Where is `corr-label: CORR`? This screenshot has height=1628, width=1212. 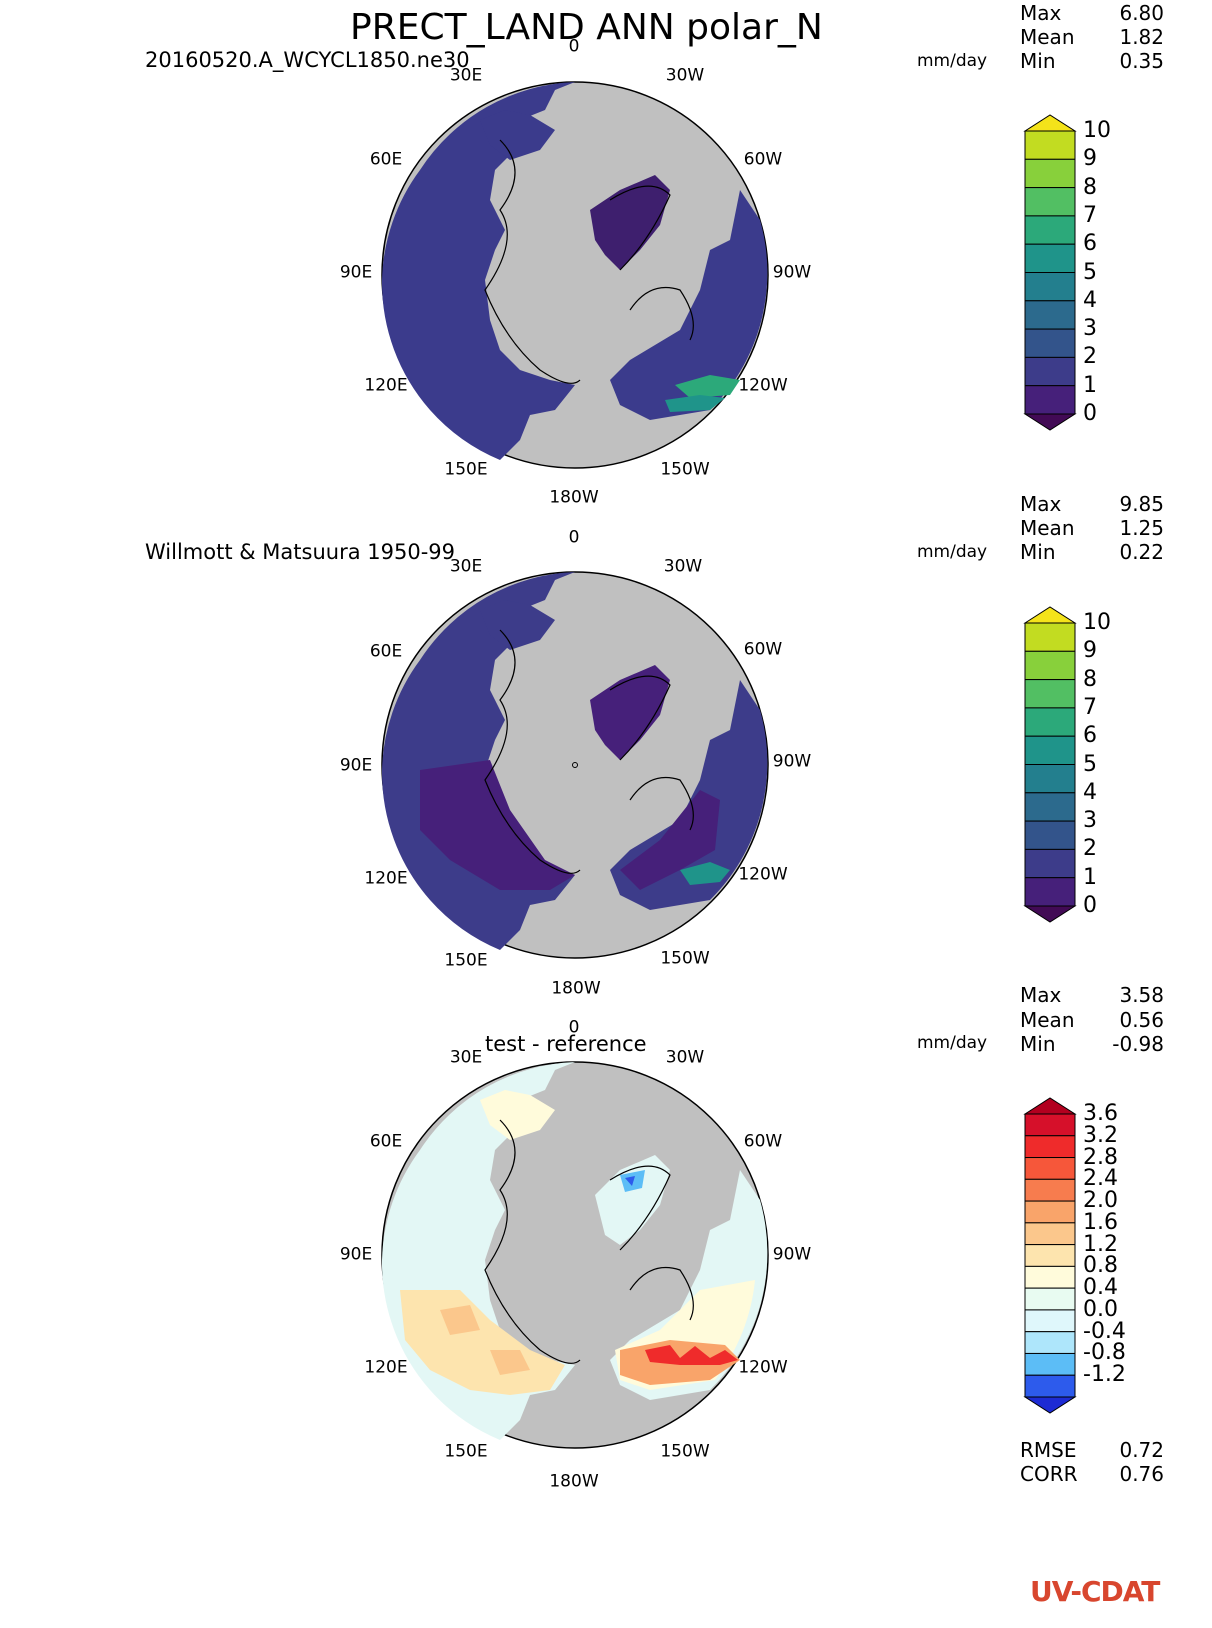
corr-label: CORR is located at coordinates (1049, 1474).